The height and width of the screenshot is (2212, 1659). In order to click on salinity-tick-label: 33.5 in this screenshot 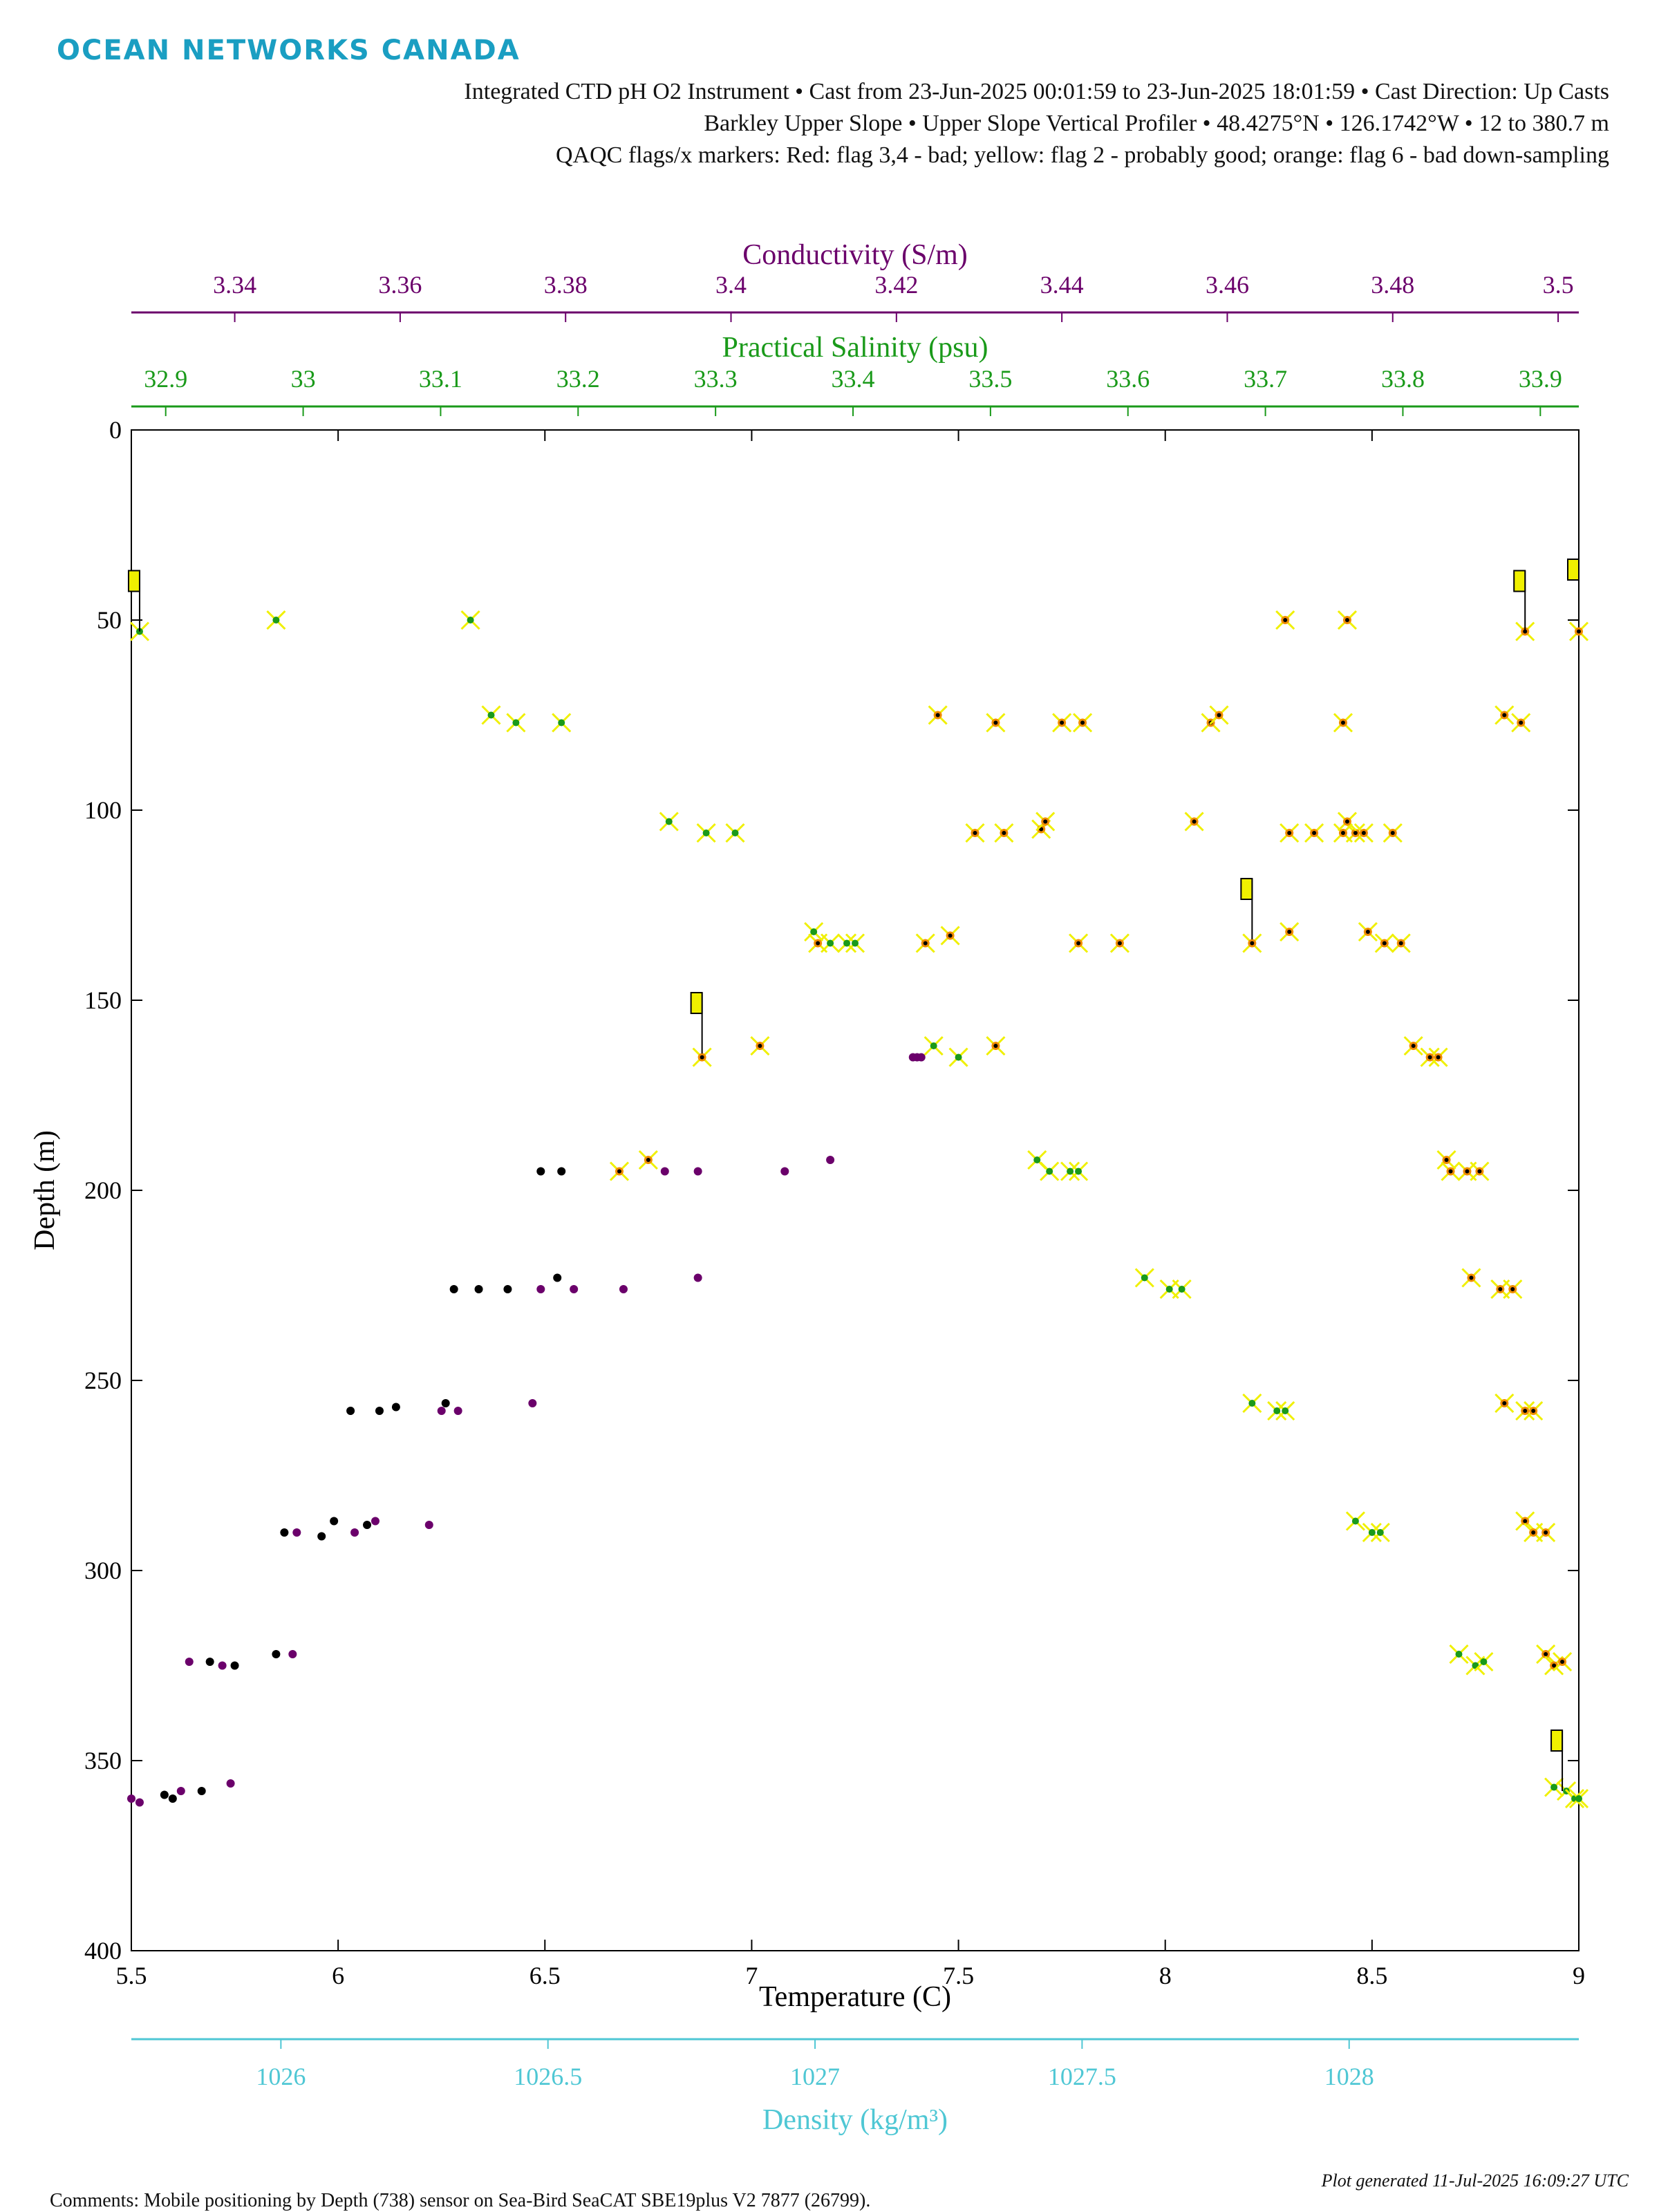, I will do `click(990, 379)`.